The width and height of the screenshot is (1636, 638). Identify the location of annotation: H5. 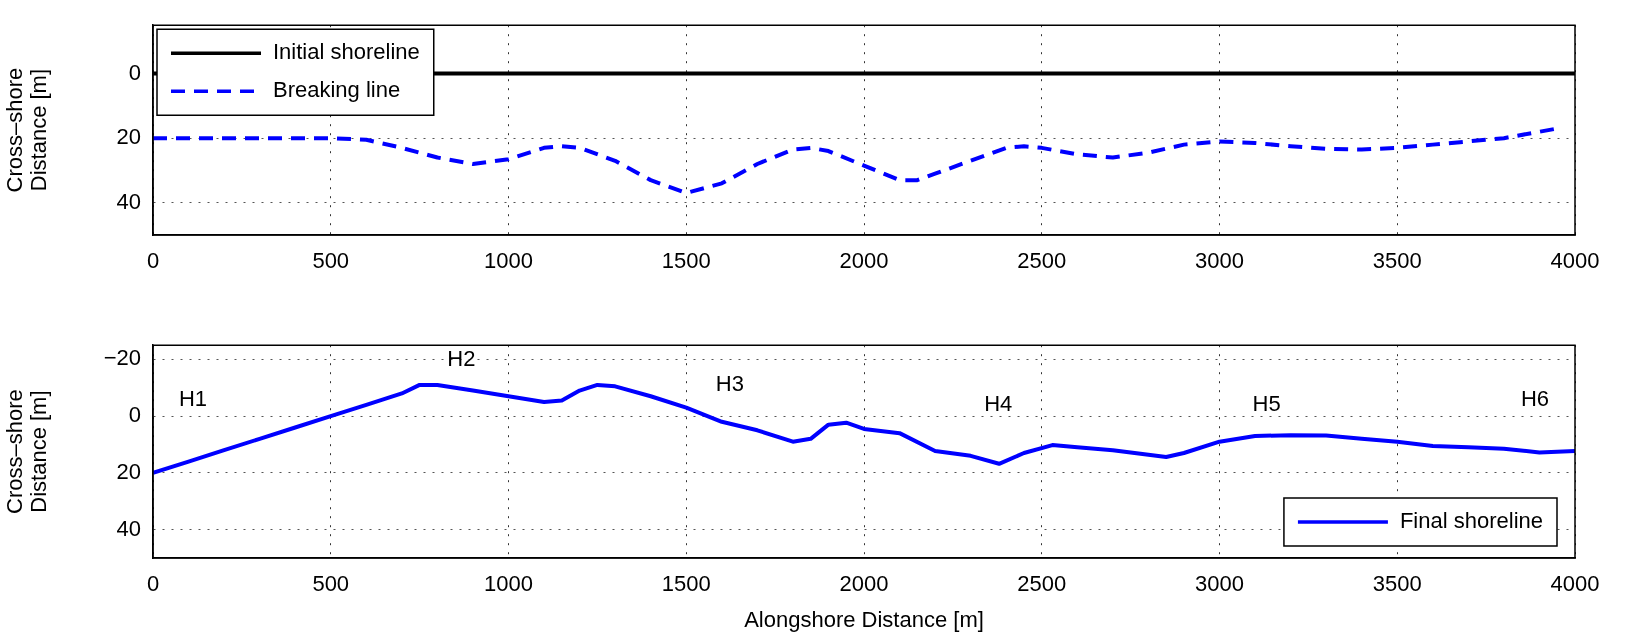
(1266, 404).